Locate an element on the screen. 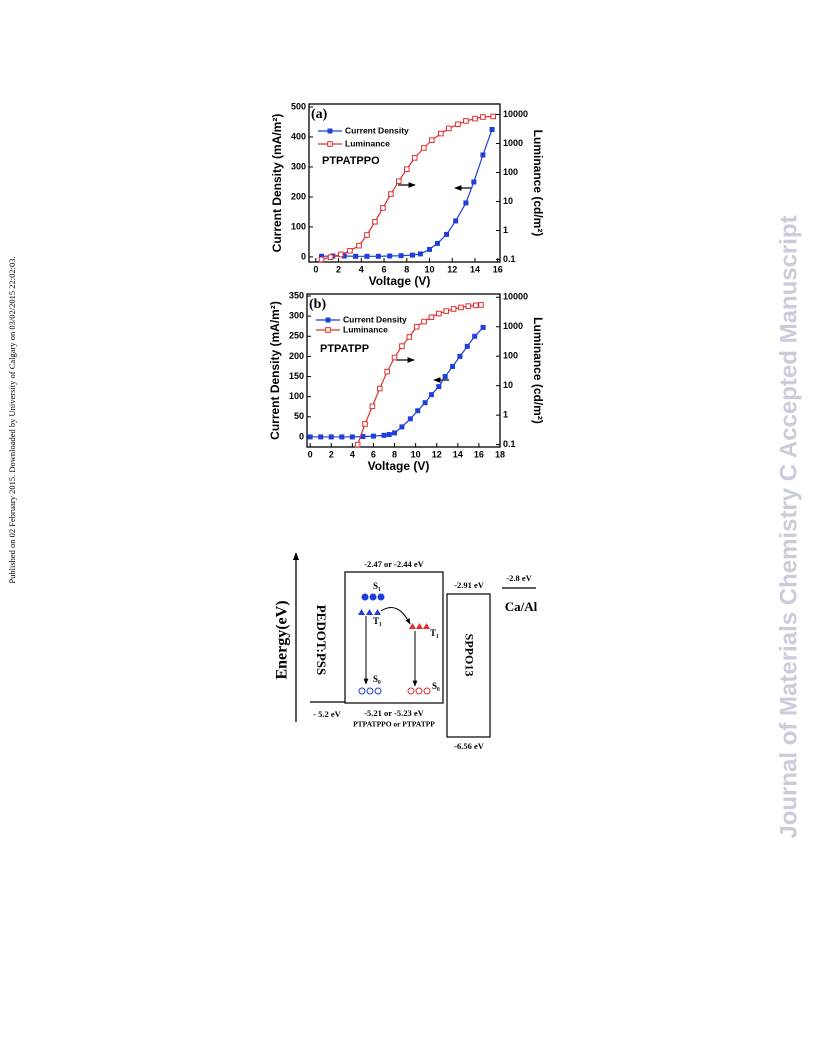 The height and width of the screenshot is (1056, 816). y2-axis-title: Luminance (cd/m²) is located at coordinates (538, 183).